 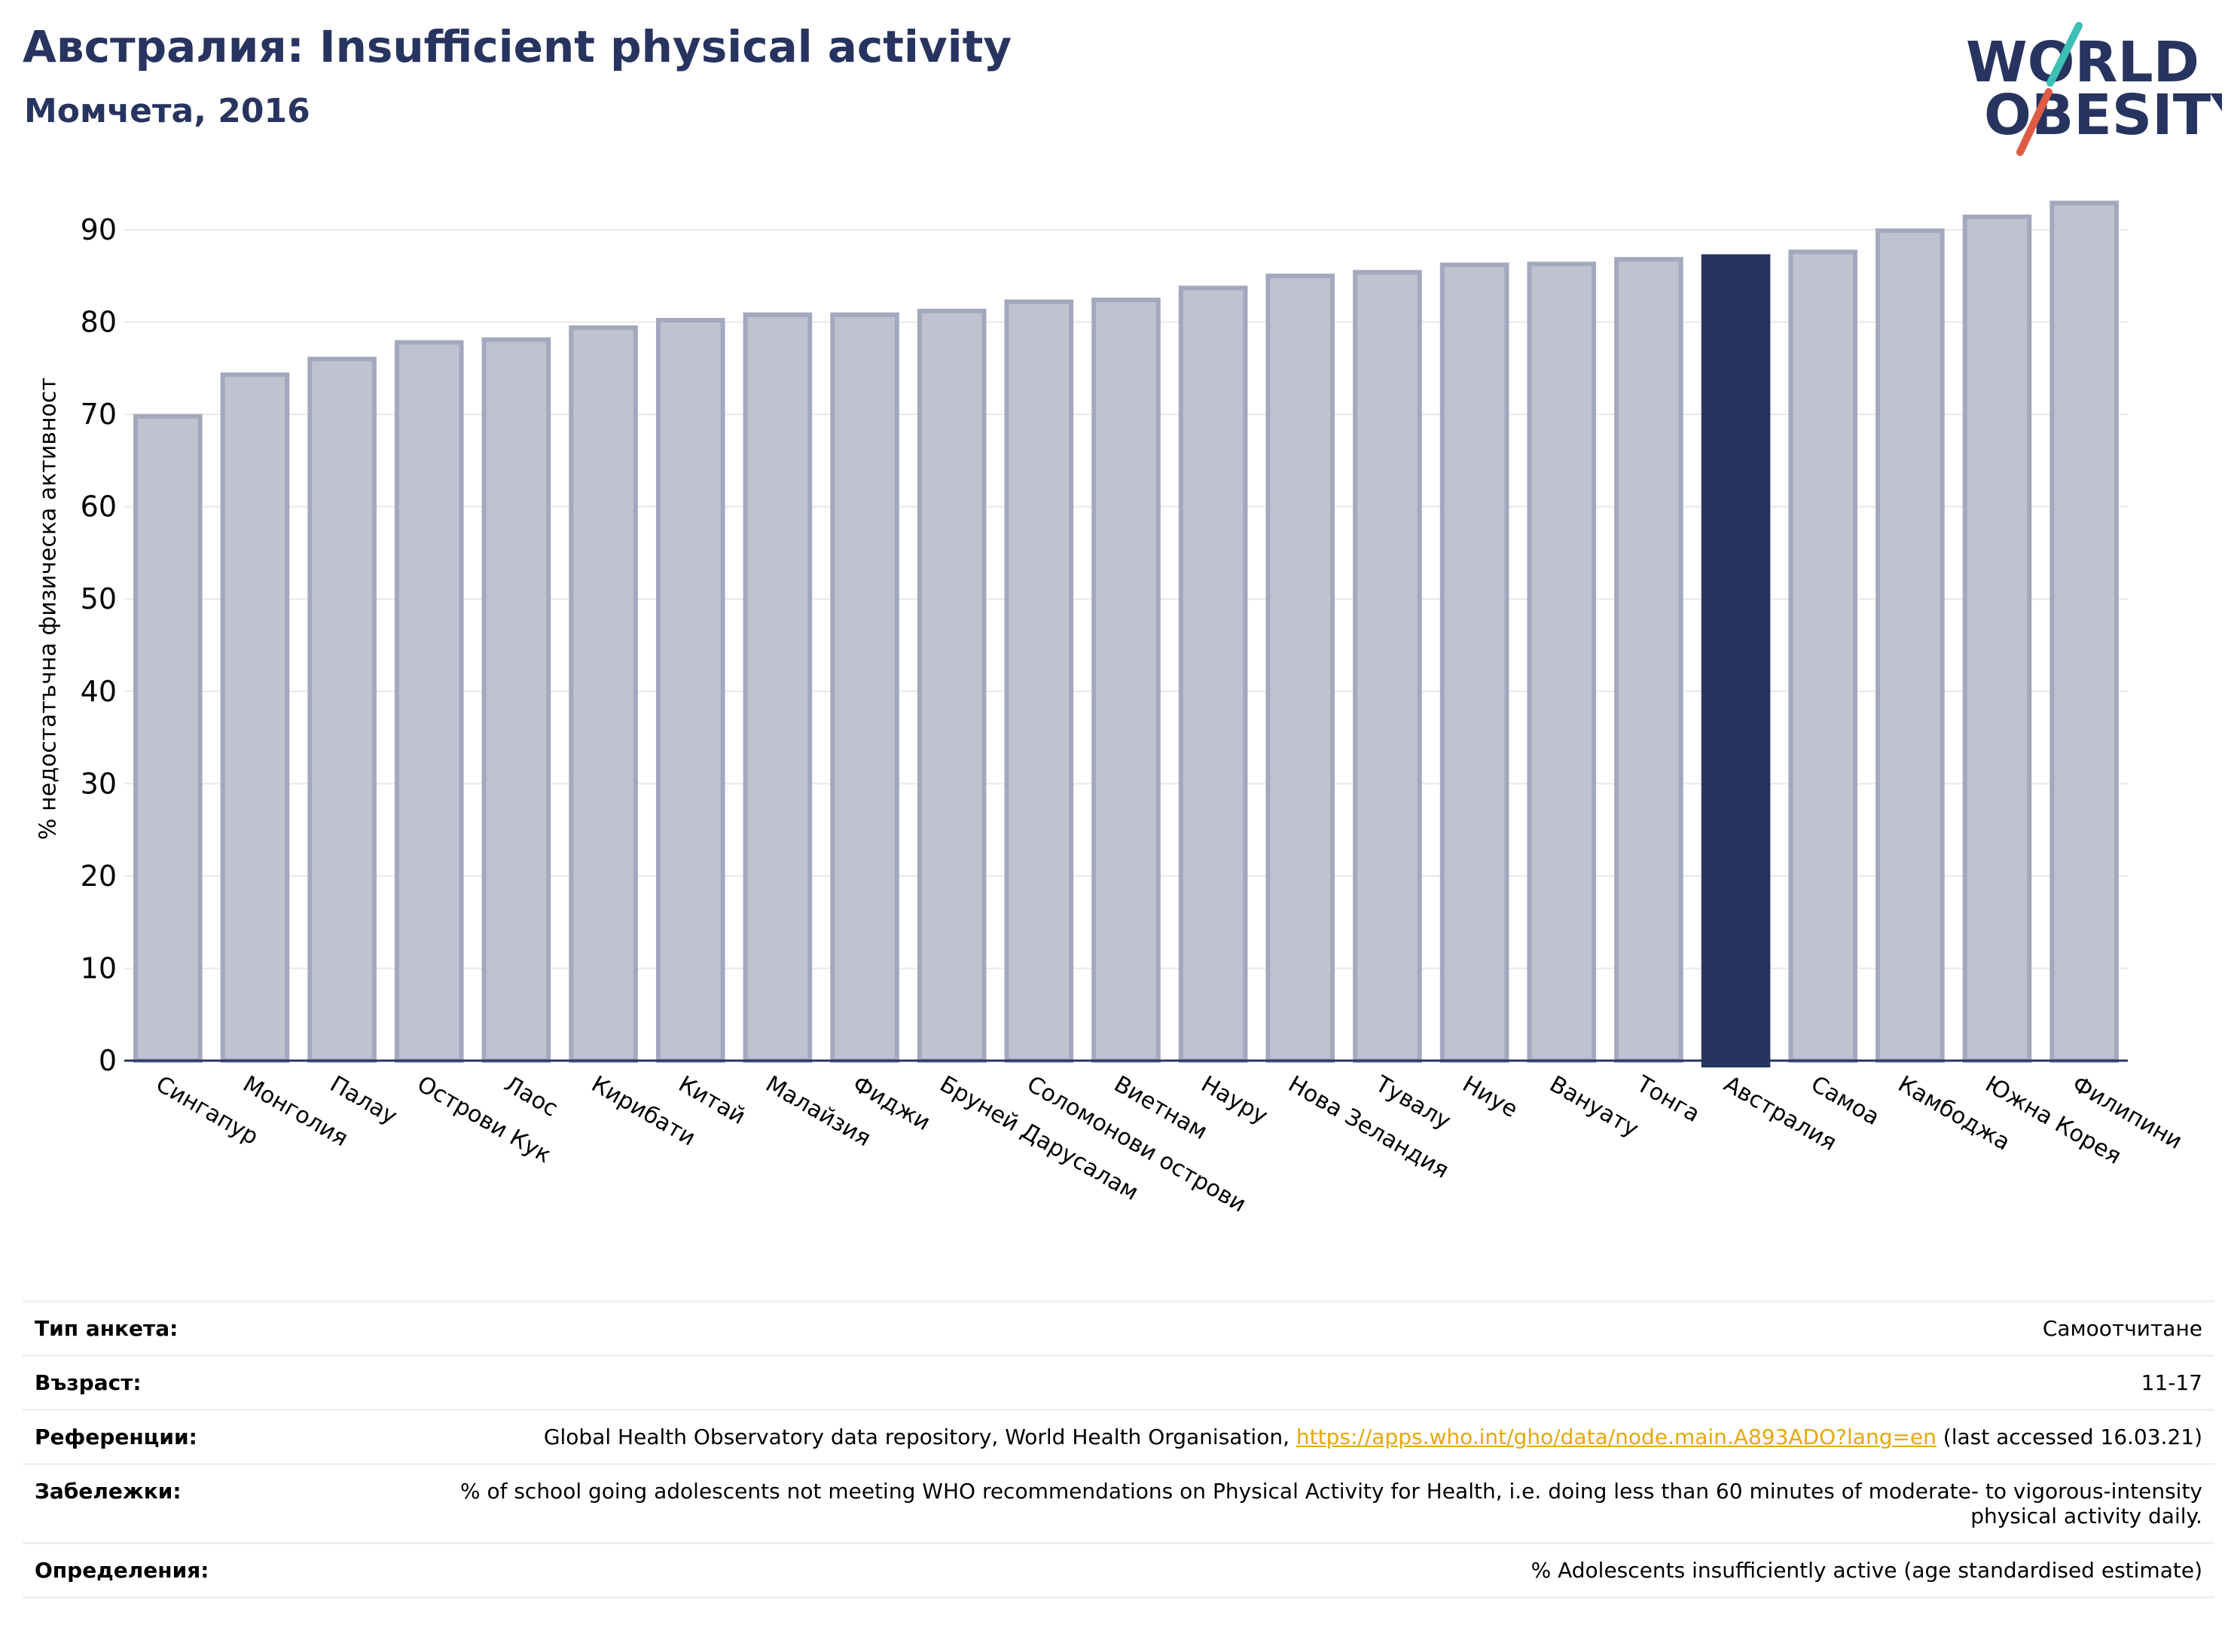 What do you see at coordinates (99, 598) in the screenshot?
I see `y-tick-label: 50` at bounding box center [99, 598].